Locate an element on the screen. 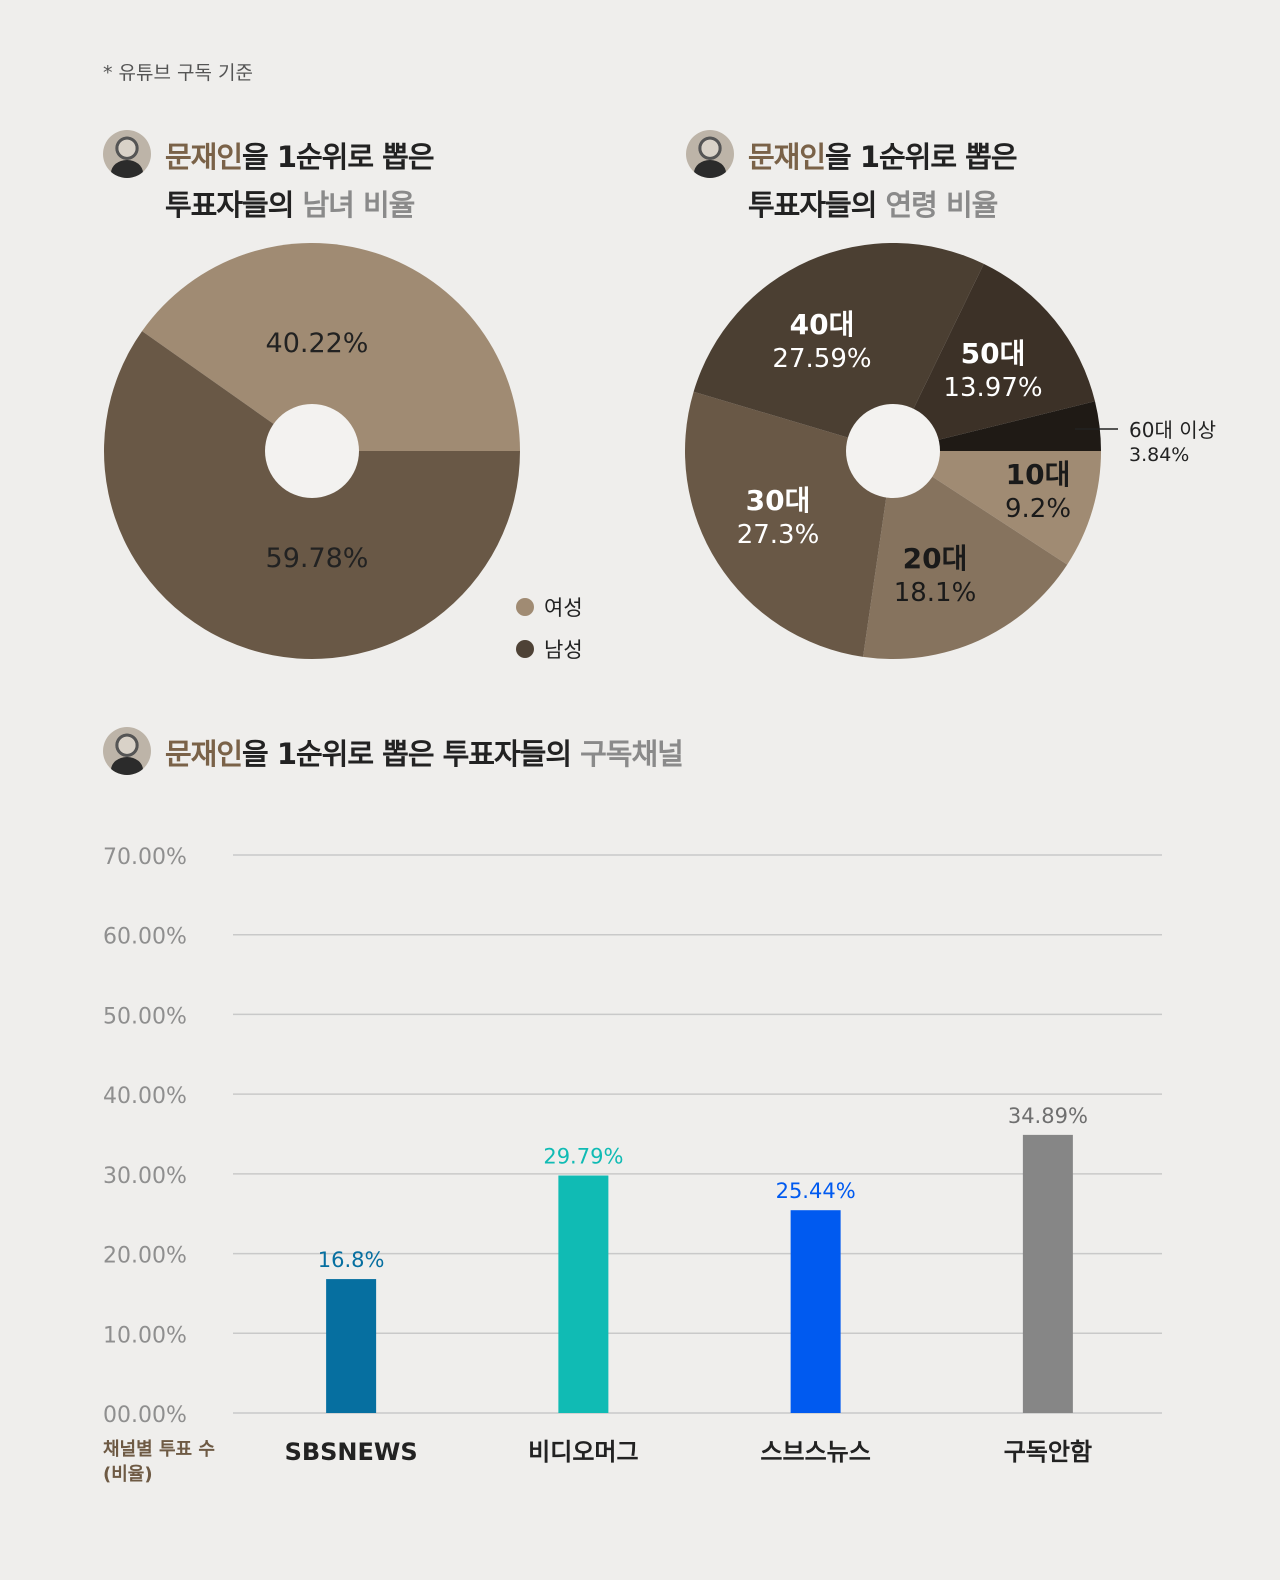 This screenshot has height=1580, width=1280. slice-category: 20대 is located at coordinates (935, 558).